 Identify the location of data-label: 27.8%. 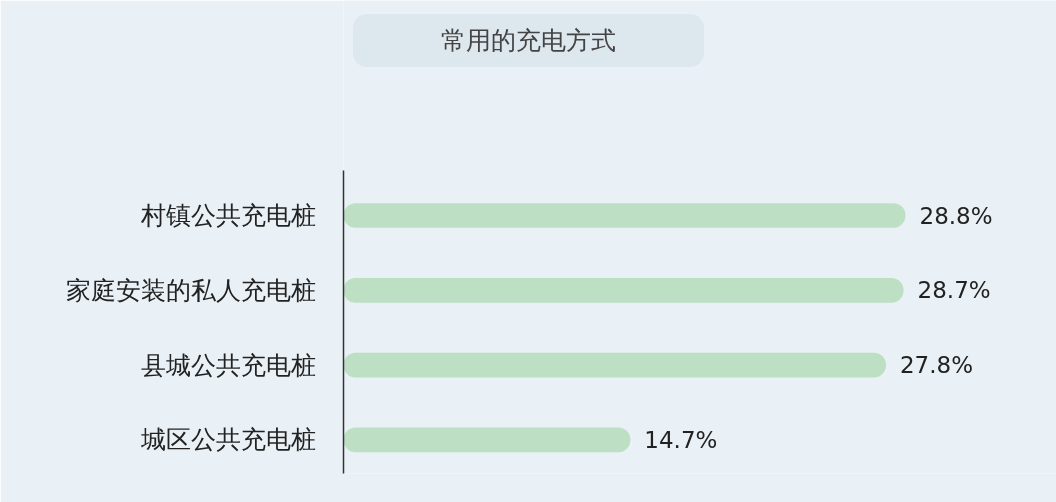
(936, 365).